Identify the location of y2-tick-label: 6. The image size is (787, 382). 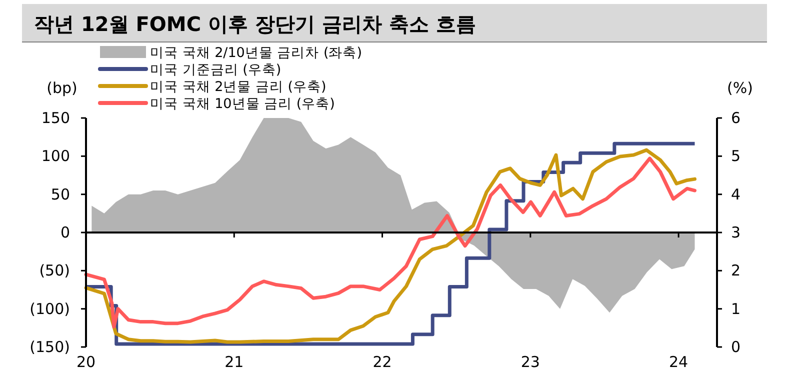
(736, 118).